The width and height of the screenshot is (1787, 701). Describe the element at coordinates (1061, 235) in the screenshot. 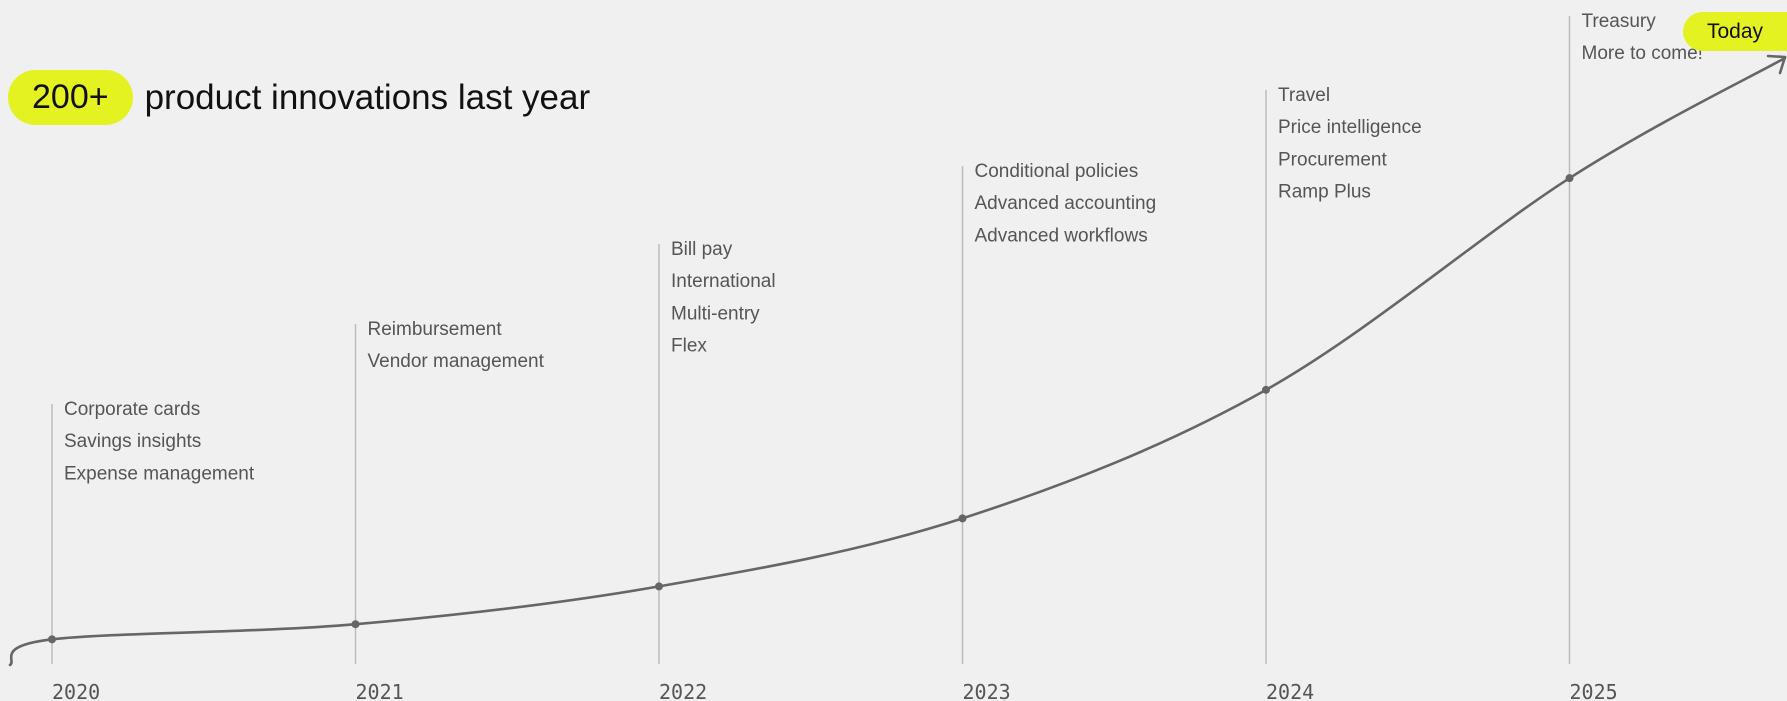

I see `feature-label: Advanced workflows` at that location.